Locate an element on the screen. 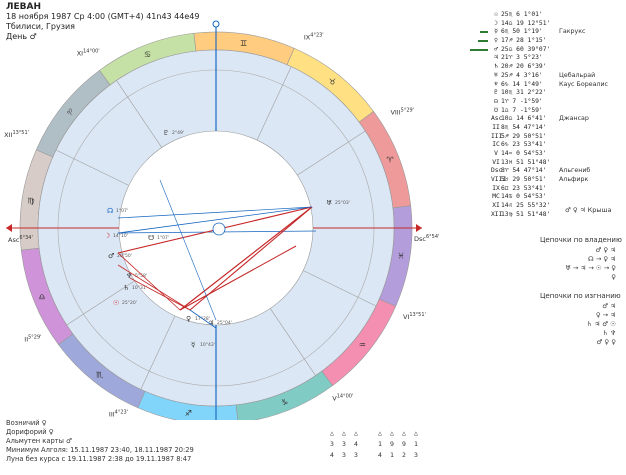  planet-table-degree: 25♎ 60 39°07' is located at coordinates (526, 49).